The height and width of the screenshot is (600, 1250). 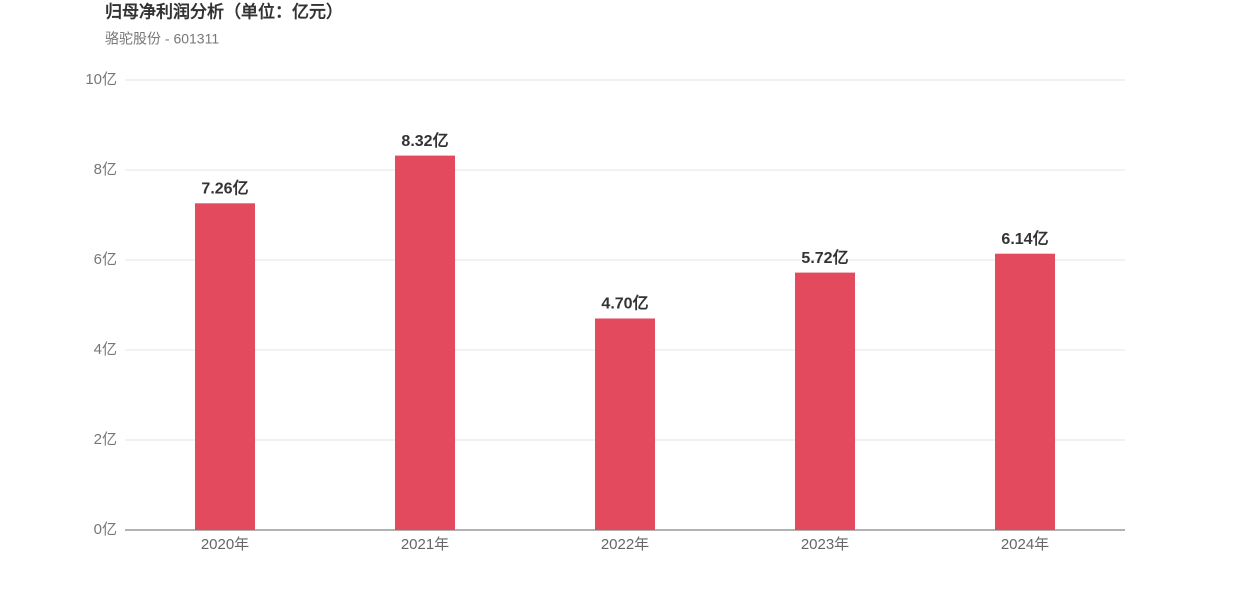 I want to click on x-tick-label: 2020年, so click(x=225, y=544).